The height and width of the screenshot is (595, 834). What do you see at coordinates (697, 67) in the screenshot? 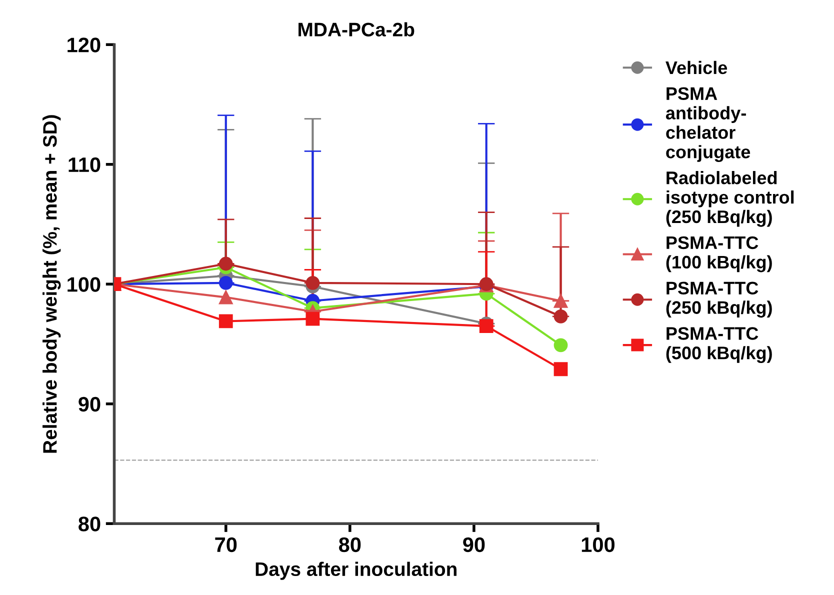
I see `legend-label: Vehicle` at bounding box center [697, 67].